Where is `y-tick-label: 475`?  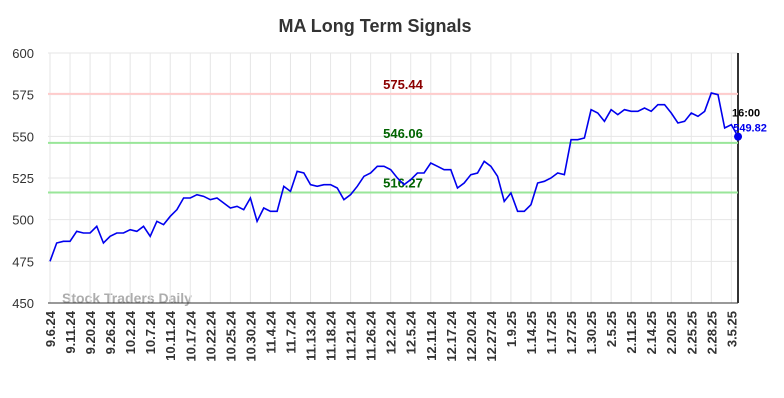
y-tick-label: 475 is located at coordinates (23, 261).